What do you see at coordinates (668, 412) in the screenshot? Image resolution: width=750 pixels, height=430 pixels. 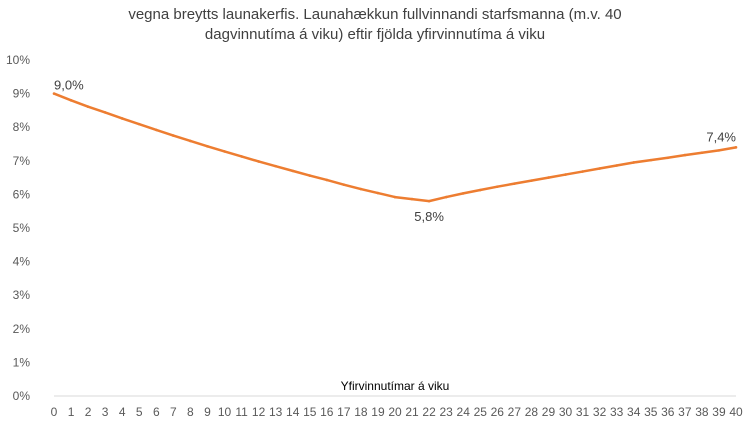 I see `x-tick-label: 36` at bounding box center [668, 412].